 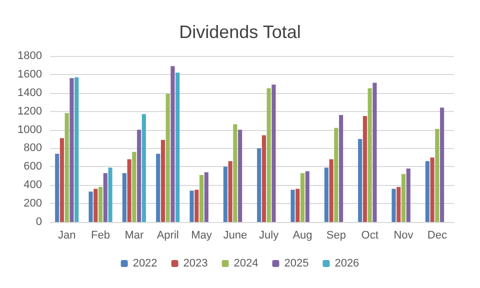 I want to click on y-tick-label: 1800, so click(x=30, y=56).